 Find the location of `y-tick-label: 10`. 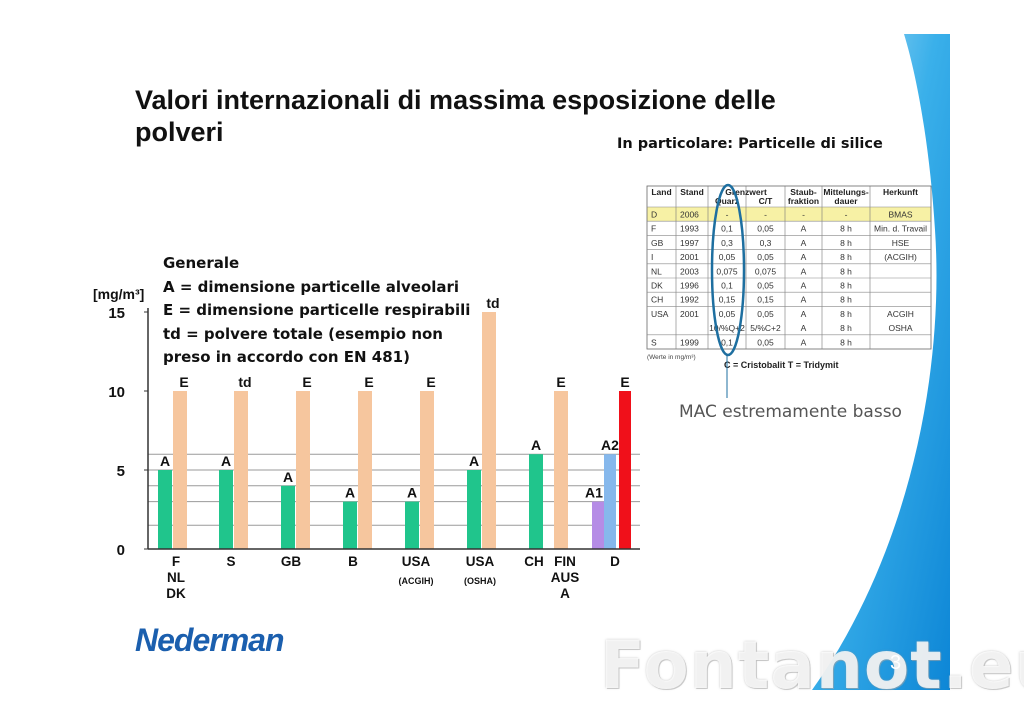

y-tick-label: 10 is located at coordinates (116, 392).